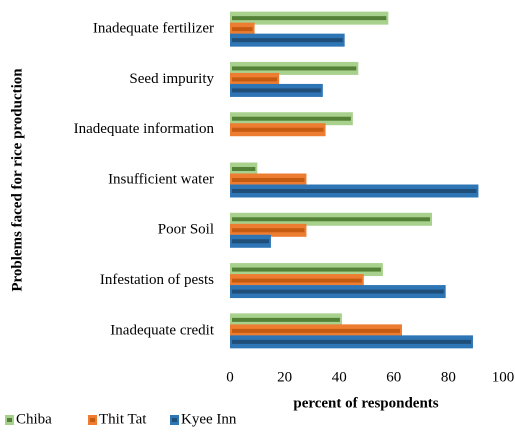 This screenshot has width=515, height=434. What do you see at coordinates (153, 29) in the screenshot?
I see `y-tick-label: Inadequate fertilizer` at bounding box center [153, 29].